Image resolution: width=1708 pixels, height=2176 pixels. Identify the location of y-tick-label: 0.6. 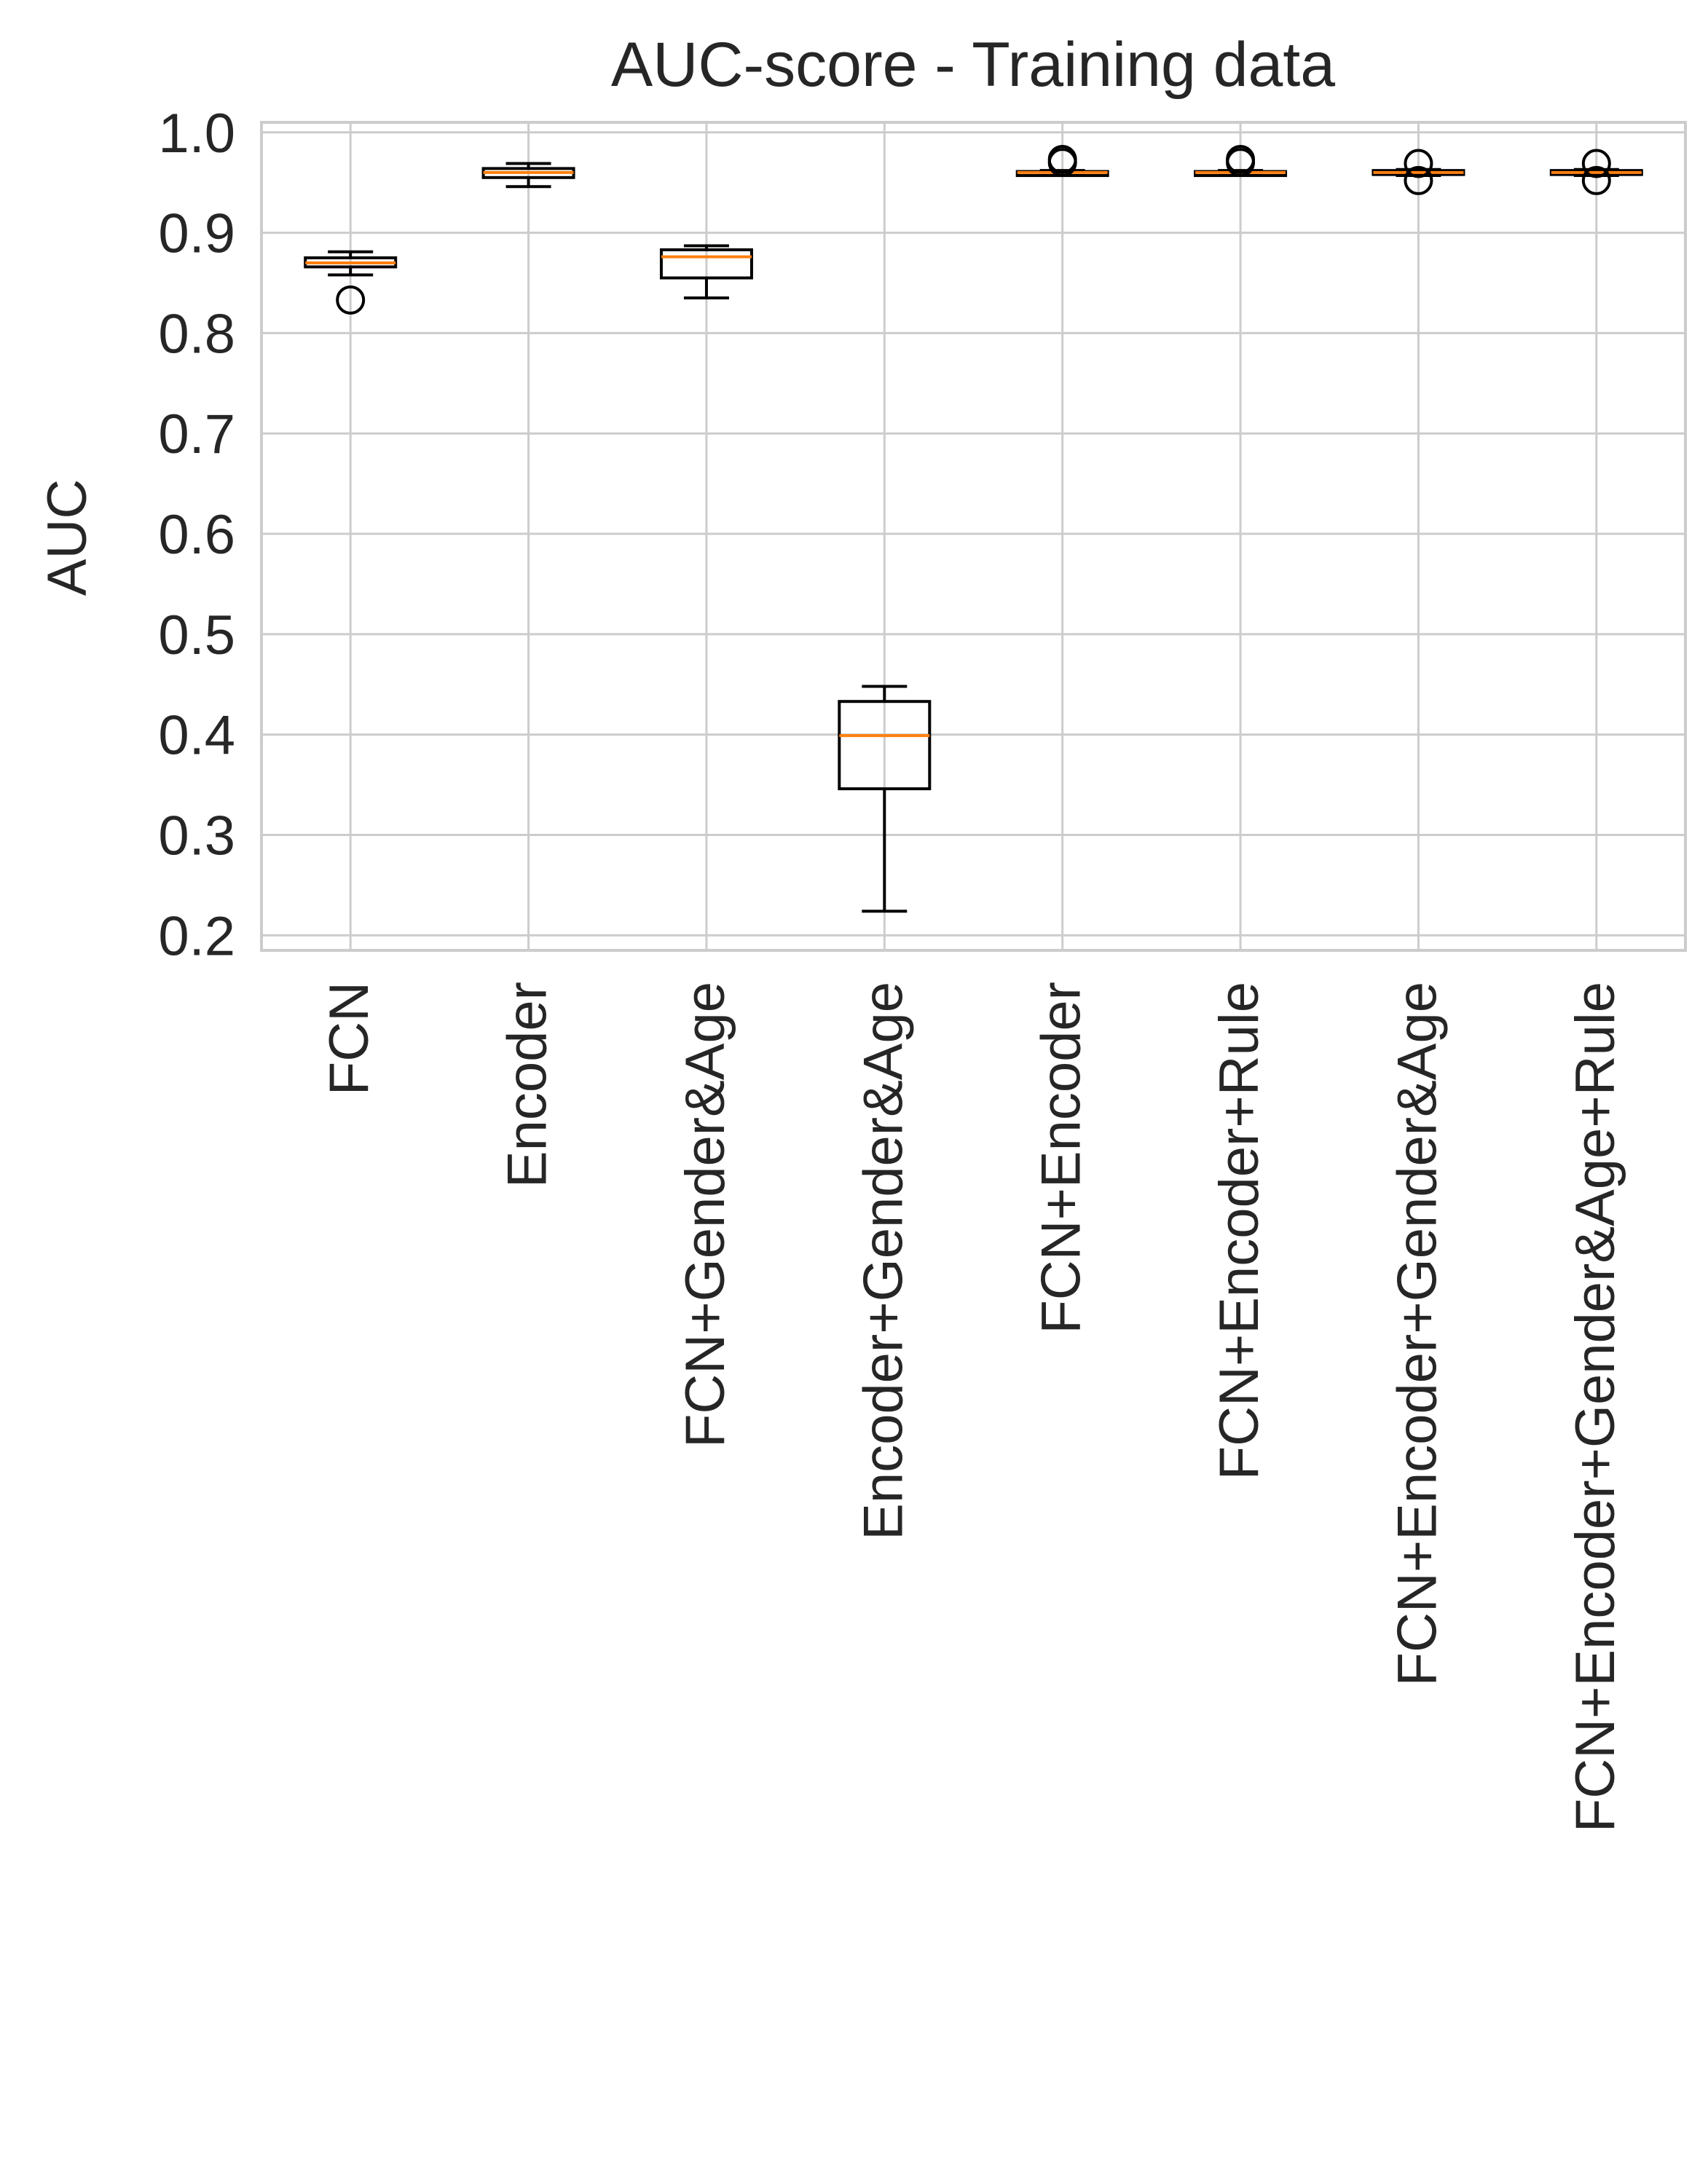
(196, 535).